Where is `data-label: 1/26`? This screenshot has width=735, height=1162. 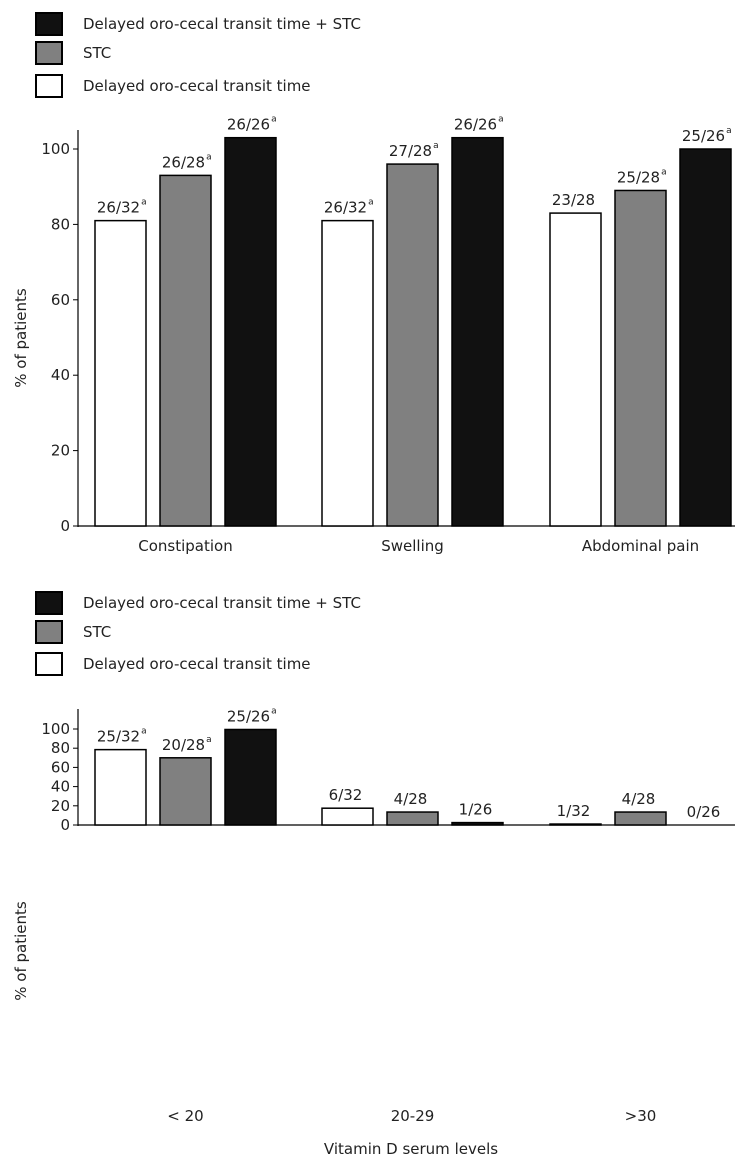
data-label: 1/26 is located at coordinates (476, 810).